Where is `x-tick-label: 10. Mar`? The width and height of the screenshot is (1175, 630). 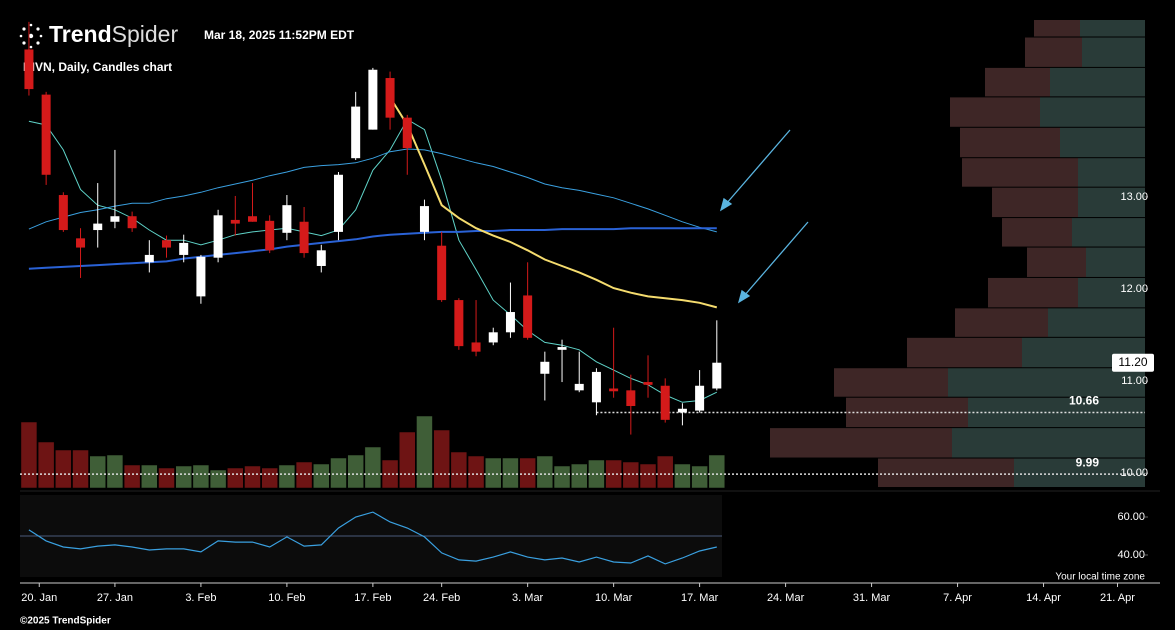
x-tick-label: 10. Mar is located at coordinates (614, 598).